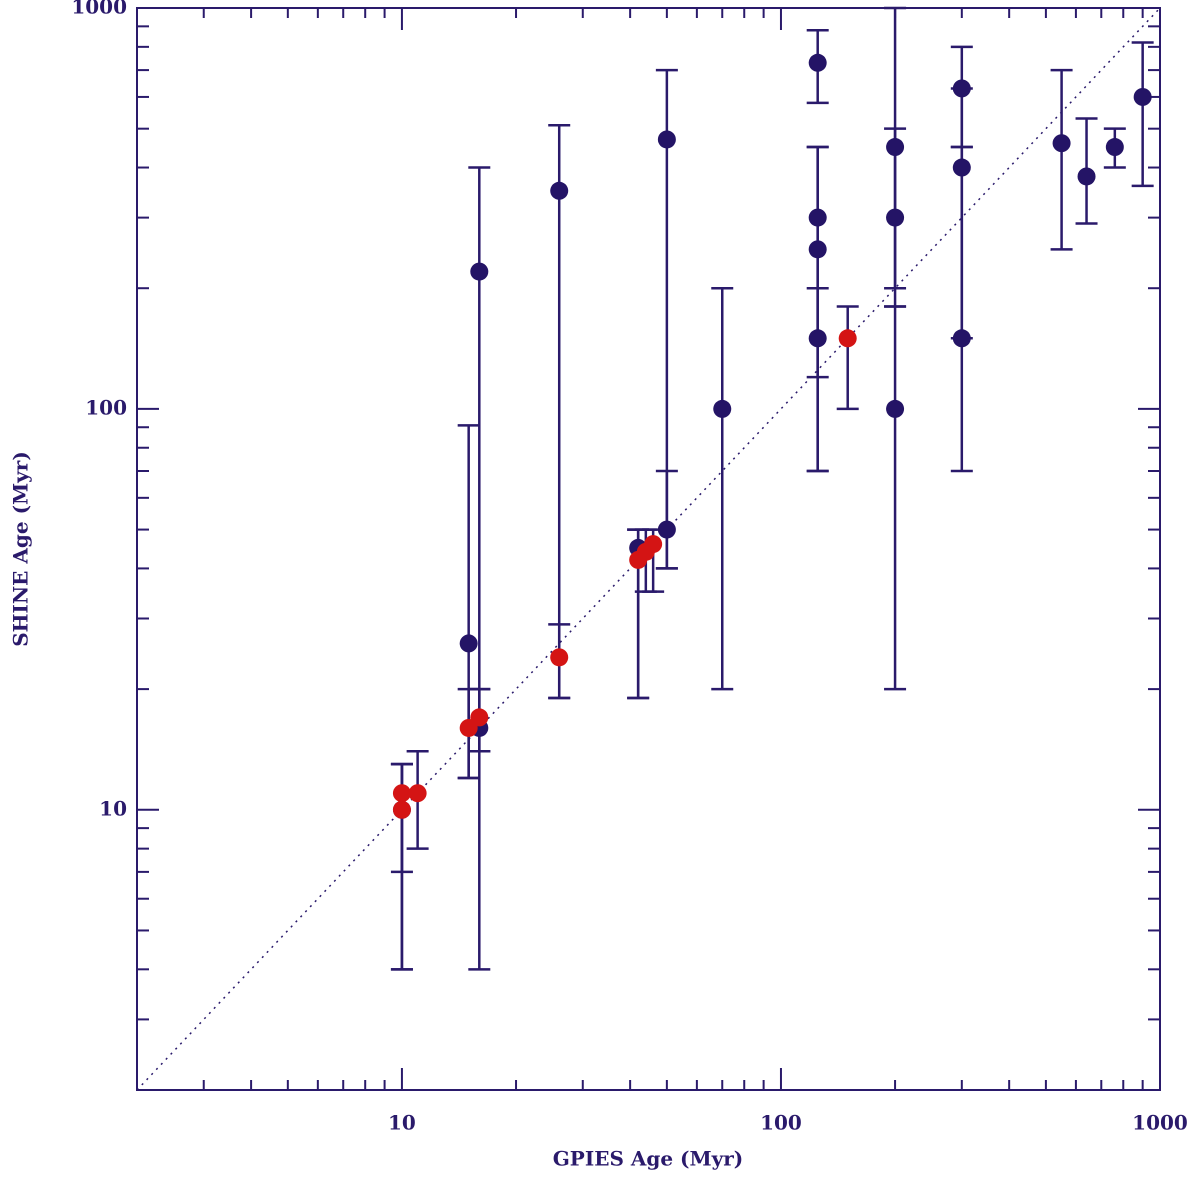  Describe the element at coordinates (781, 1123) in the screenshot. I see `x-tick-label: 100` at that location.